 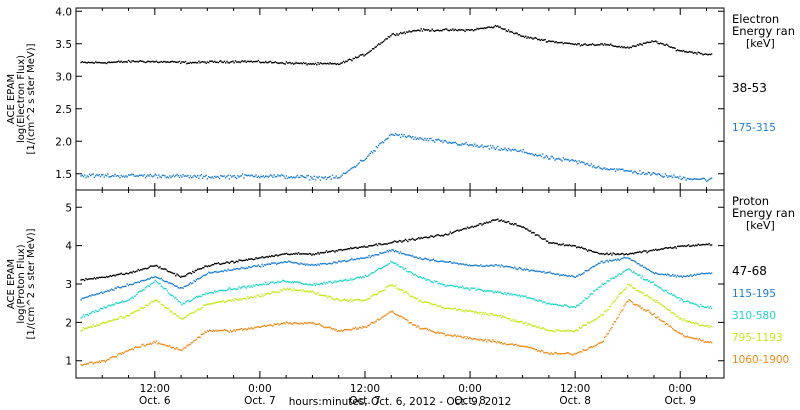 I want to click on y-axis-label: [1/(cm^2 s ster MeV)], so click(x=31, y=98).